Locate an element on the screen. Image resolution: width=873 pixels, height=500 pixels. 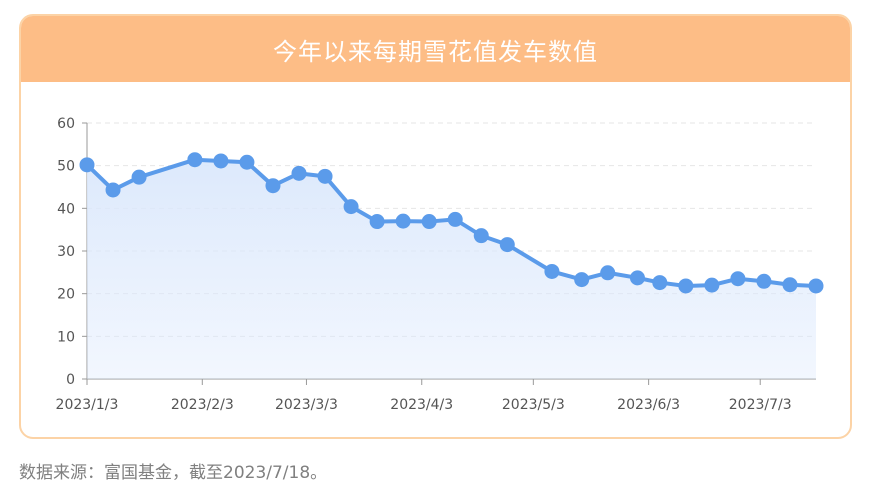
x-tick-label: 2023/2/3 is located at coordinates (202, 405).